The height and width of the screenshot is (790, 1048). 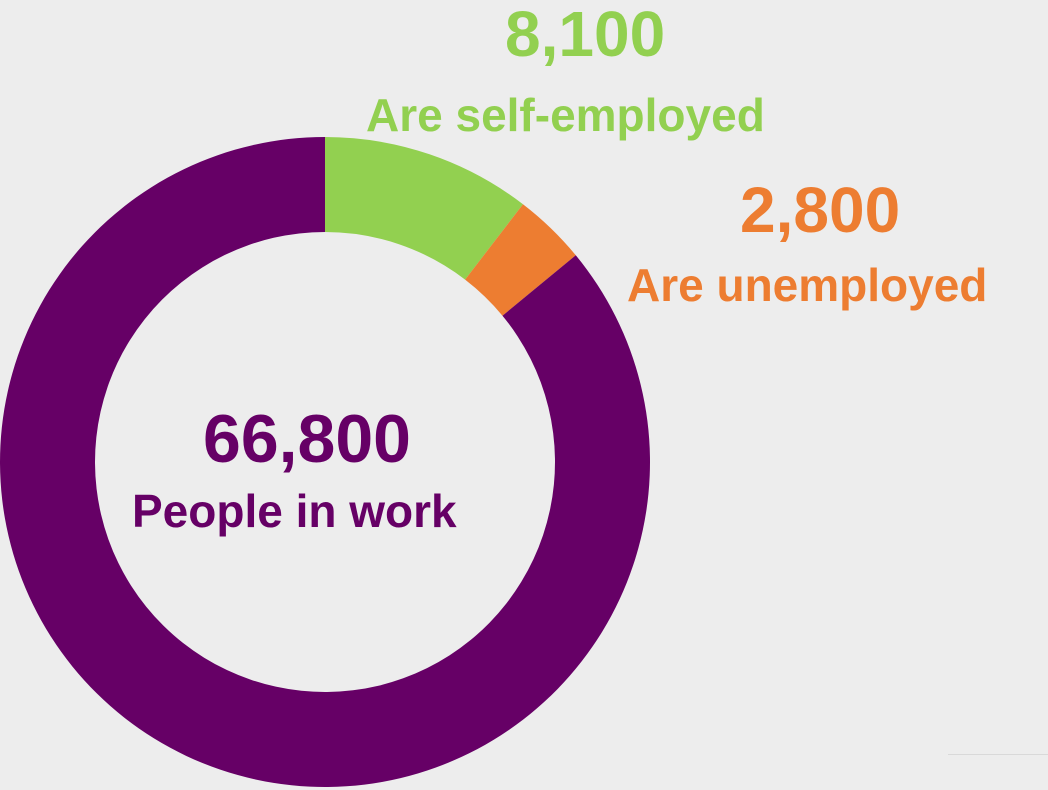 I want to click on in-work-value-label: 66,800, so click(x=307, y=439).